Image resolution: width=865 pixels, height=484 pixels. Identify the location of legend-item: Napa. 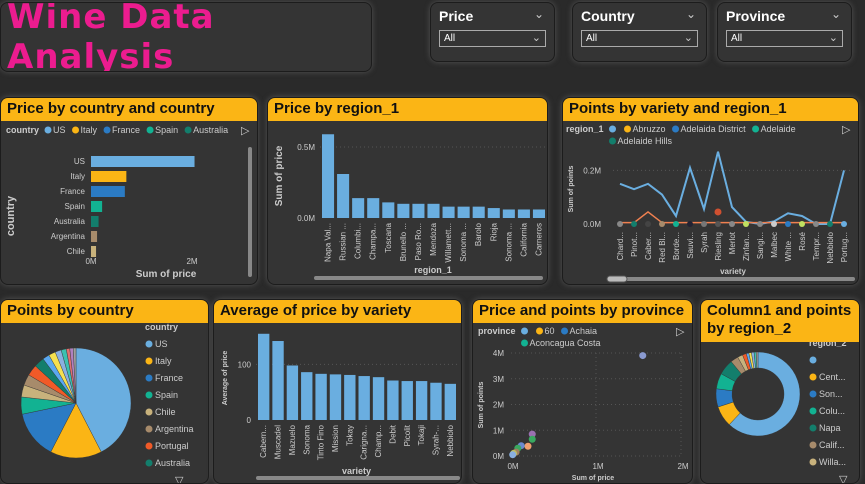
(830, 428).